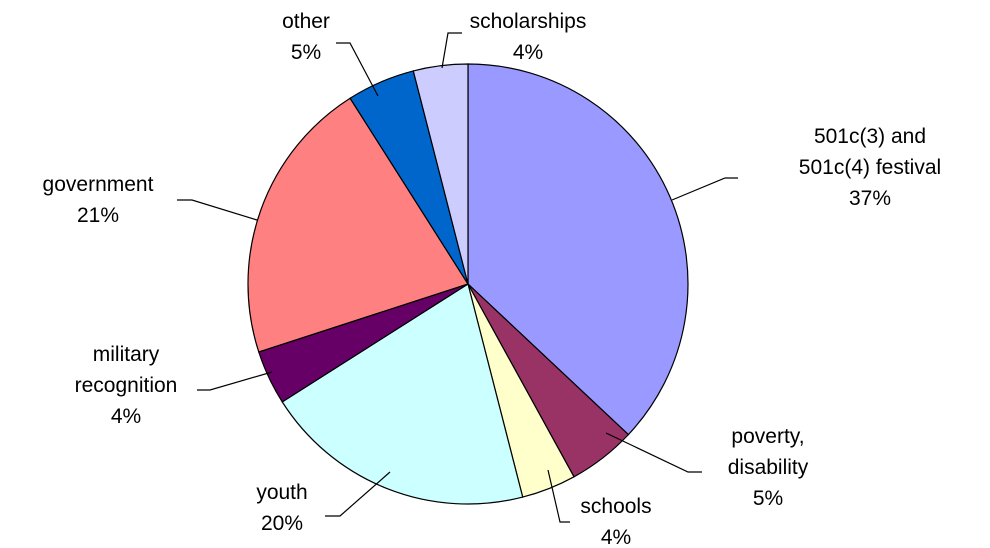 Image resolution: width=990 pixels, height=548 pixels. What do you see at coordinates (98, 200) in the screenshot?
I see `slice-label: government 21%` at bounding box center [98, 200].